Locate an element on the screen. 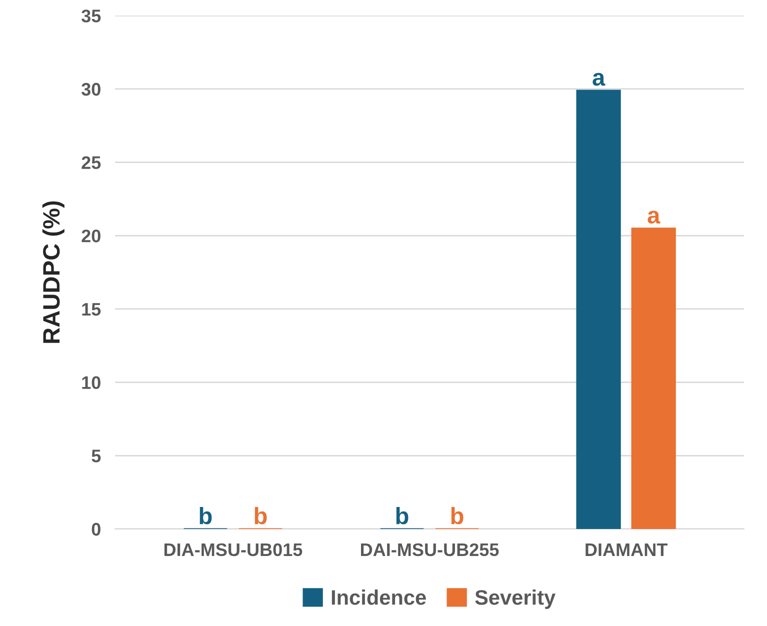 The height and width of the screenshot is (626, 767). legend-label: Severity is located at coordinates (515, 599).